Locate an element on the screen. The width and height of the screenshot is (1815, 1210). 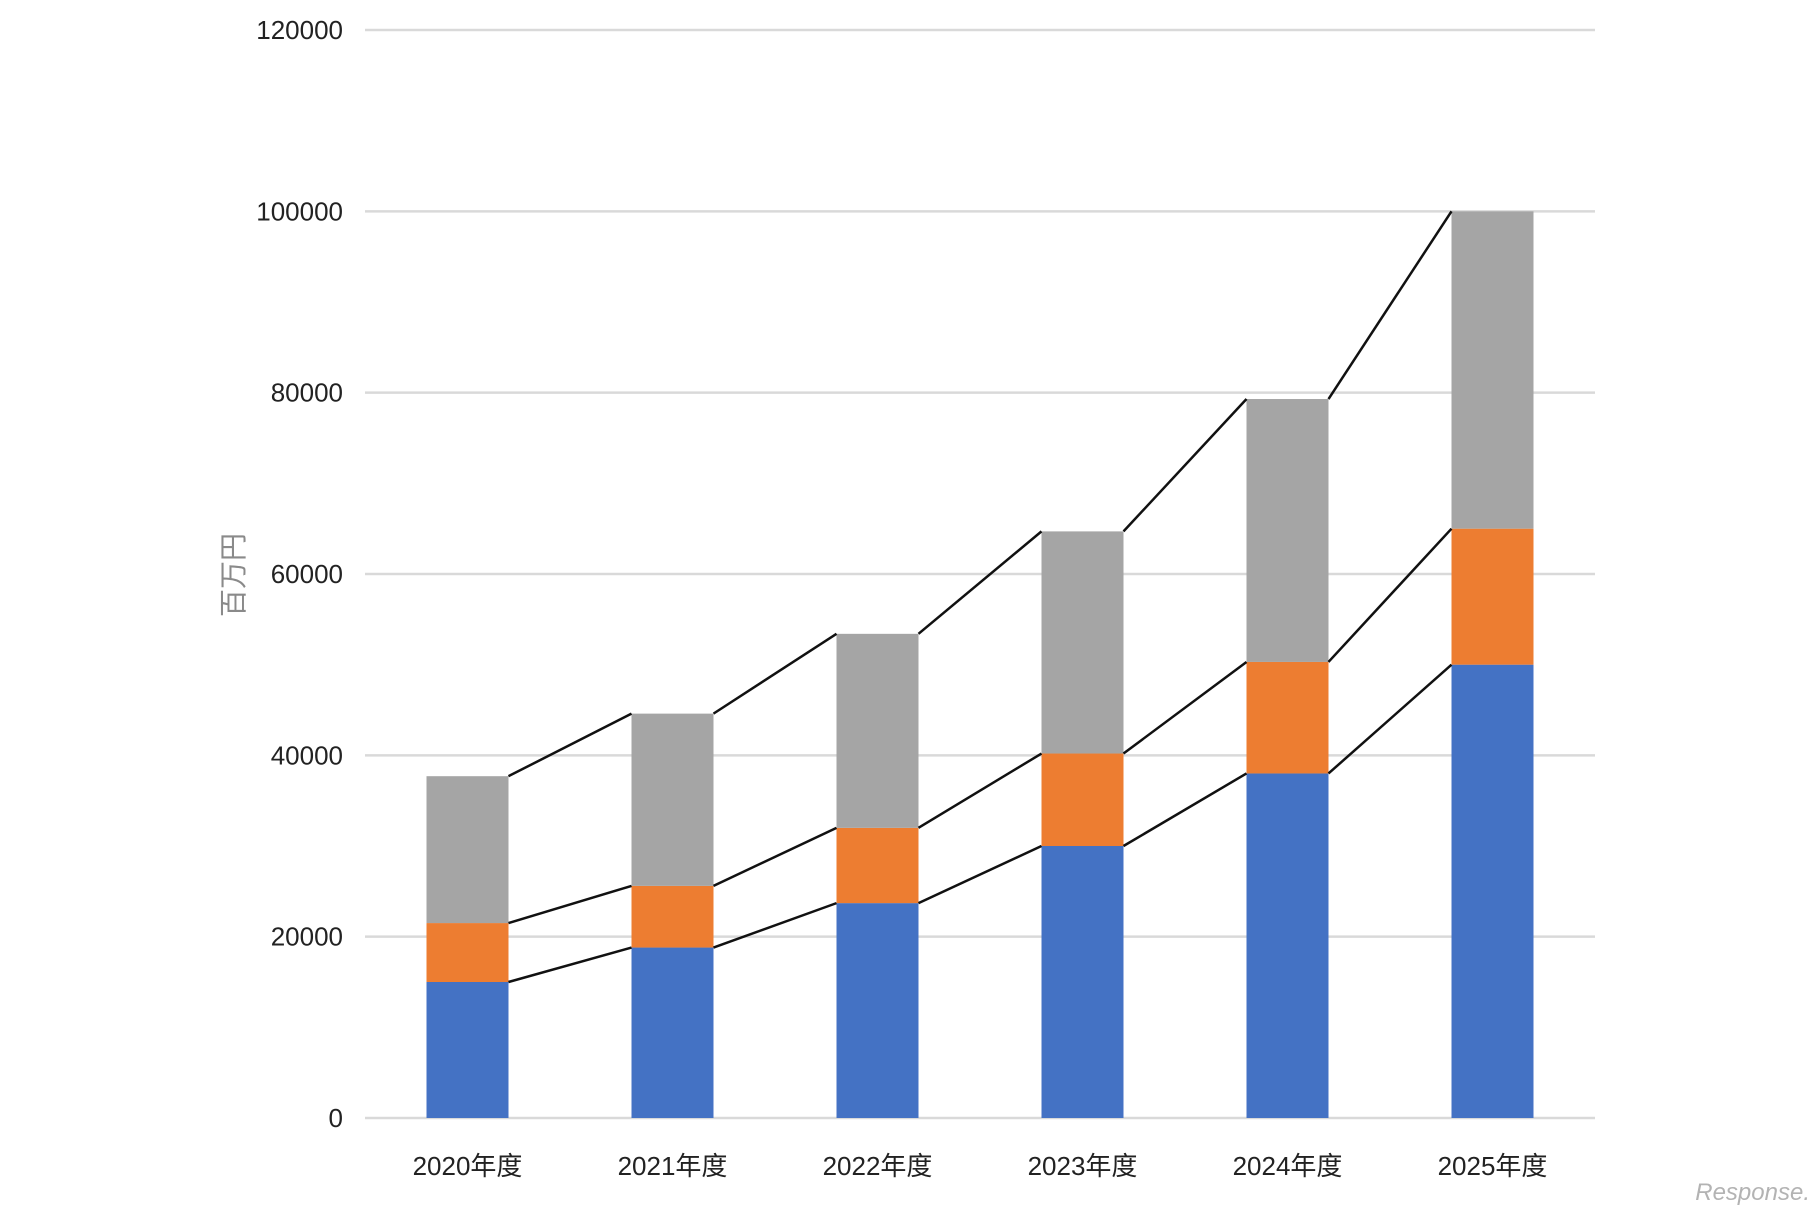
y-tick-label: 60000 is located at coordinates (307, 574).